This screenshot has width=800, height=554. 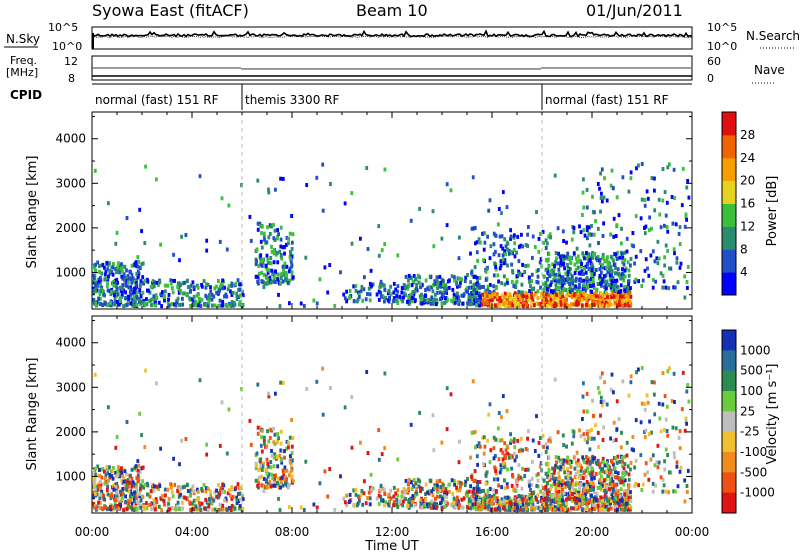 What do you see at coordinates (744, 249) in the screenshot?
I see `colorbar-tick-label: 8` at bounding box center [744, 249].